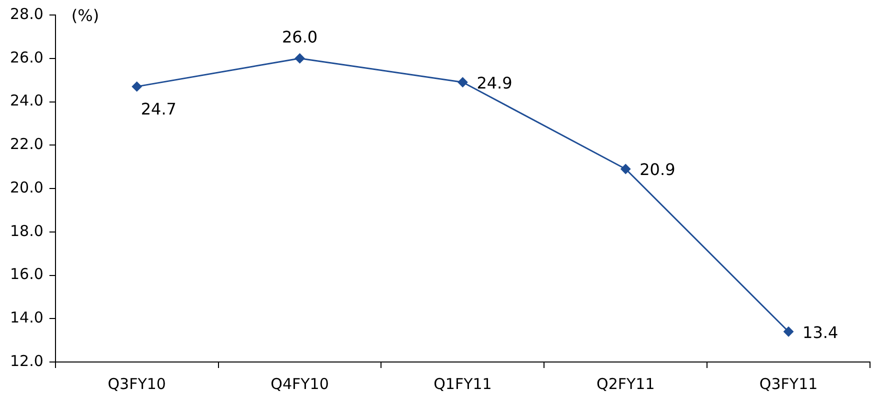  What do you see at coordinates (299, 383) in the screenshot?
I see `x-tick-label: Q4FY10` at bounding box center [299, 383].